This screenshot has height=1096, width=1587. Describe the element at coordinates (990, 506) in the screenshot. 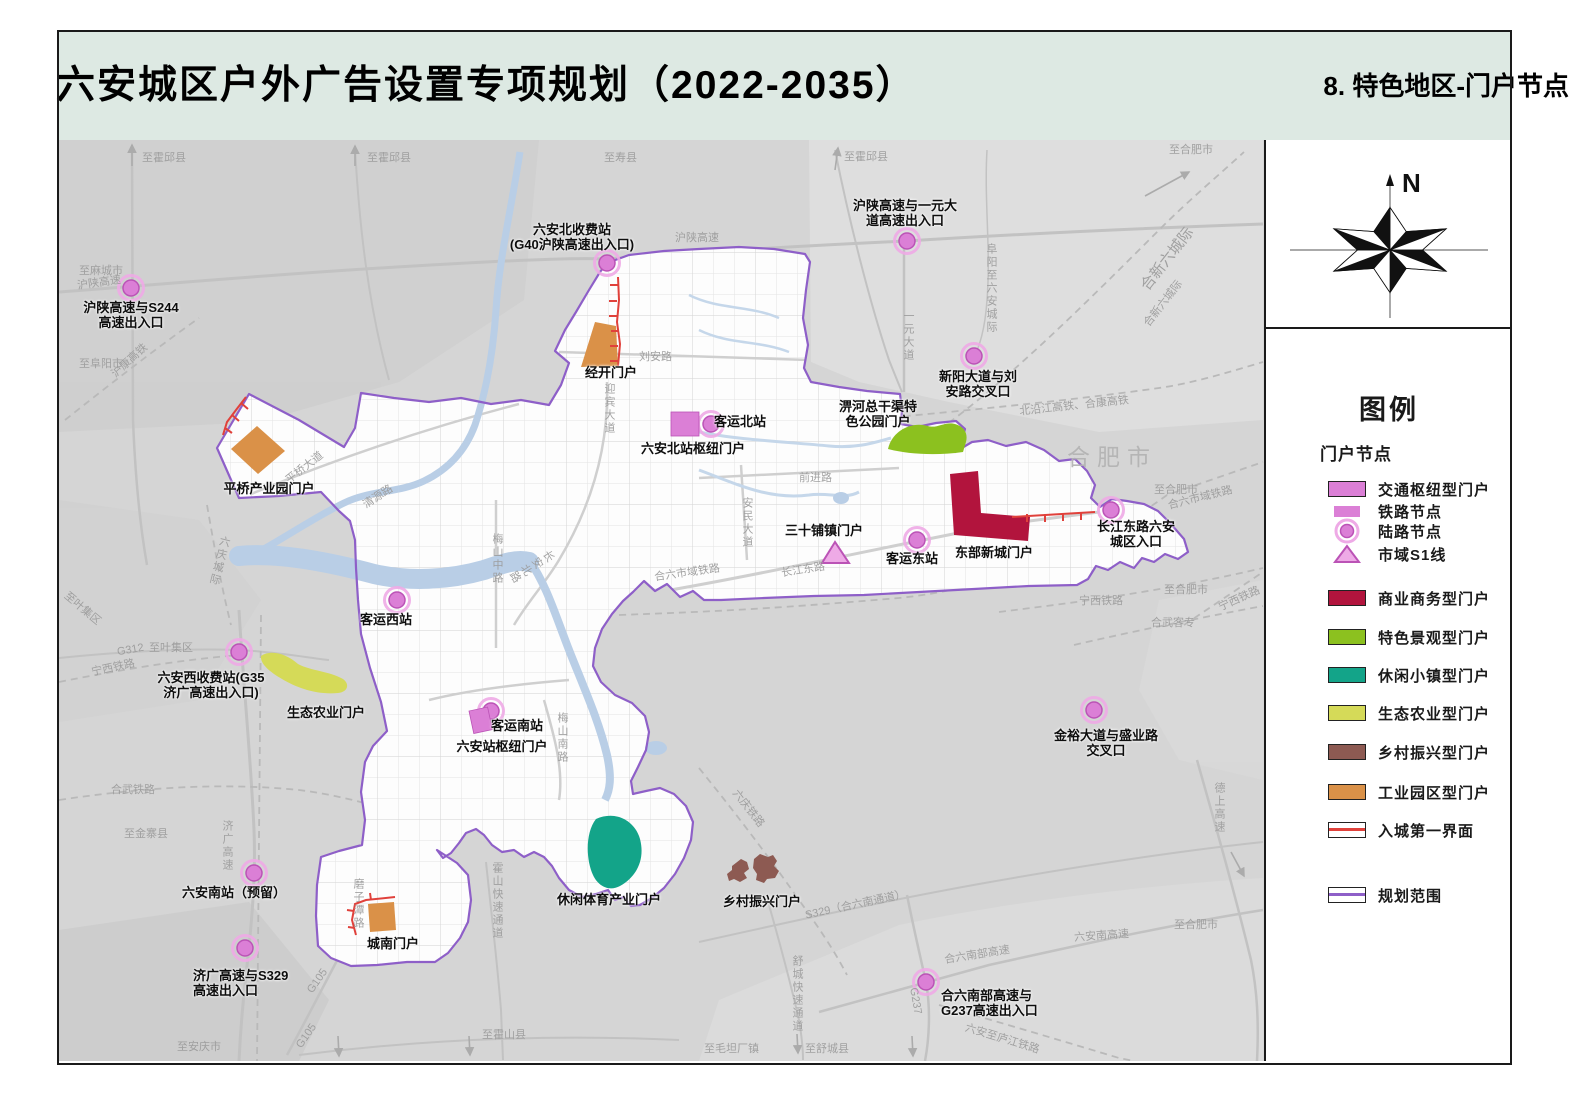

I see `gateway-area-dongbu-newtown` at that location.